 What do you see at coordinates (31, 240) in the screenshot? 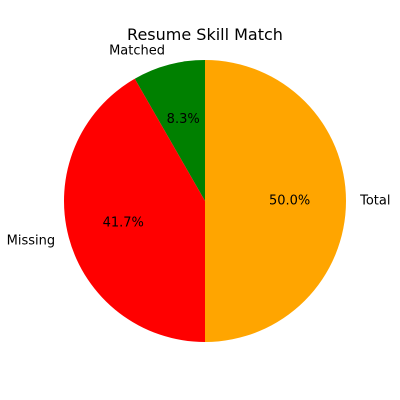
I see `slice-label-missing: Missing` at bounding box center [31, 240].